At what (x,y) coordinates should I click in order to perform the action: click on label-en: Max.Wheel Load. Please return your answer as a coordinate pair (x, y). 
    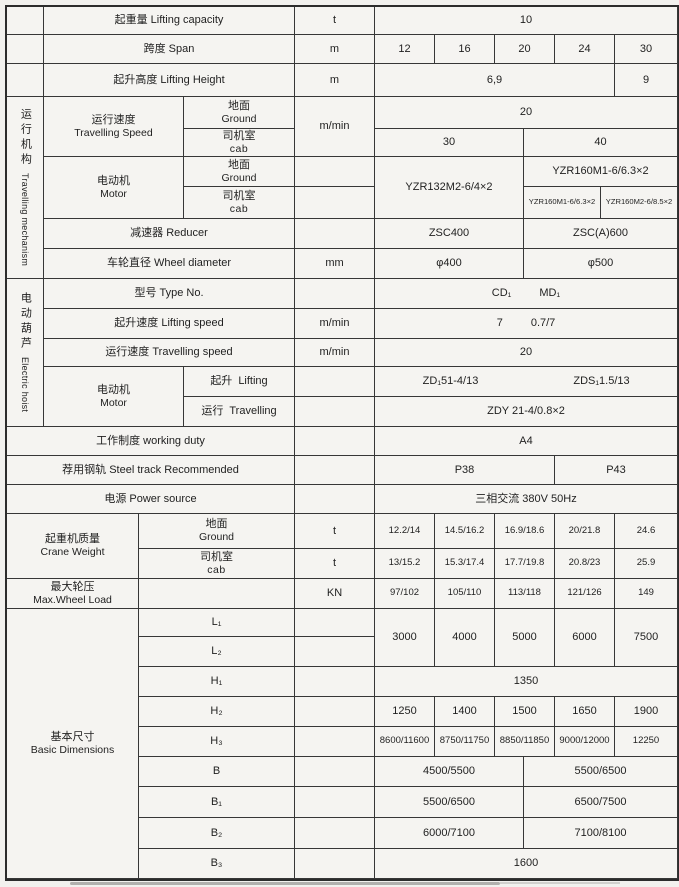
    Looking at the image, I should click on (72, 599).